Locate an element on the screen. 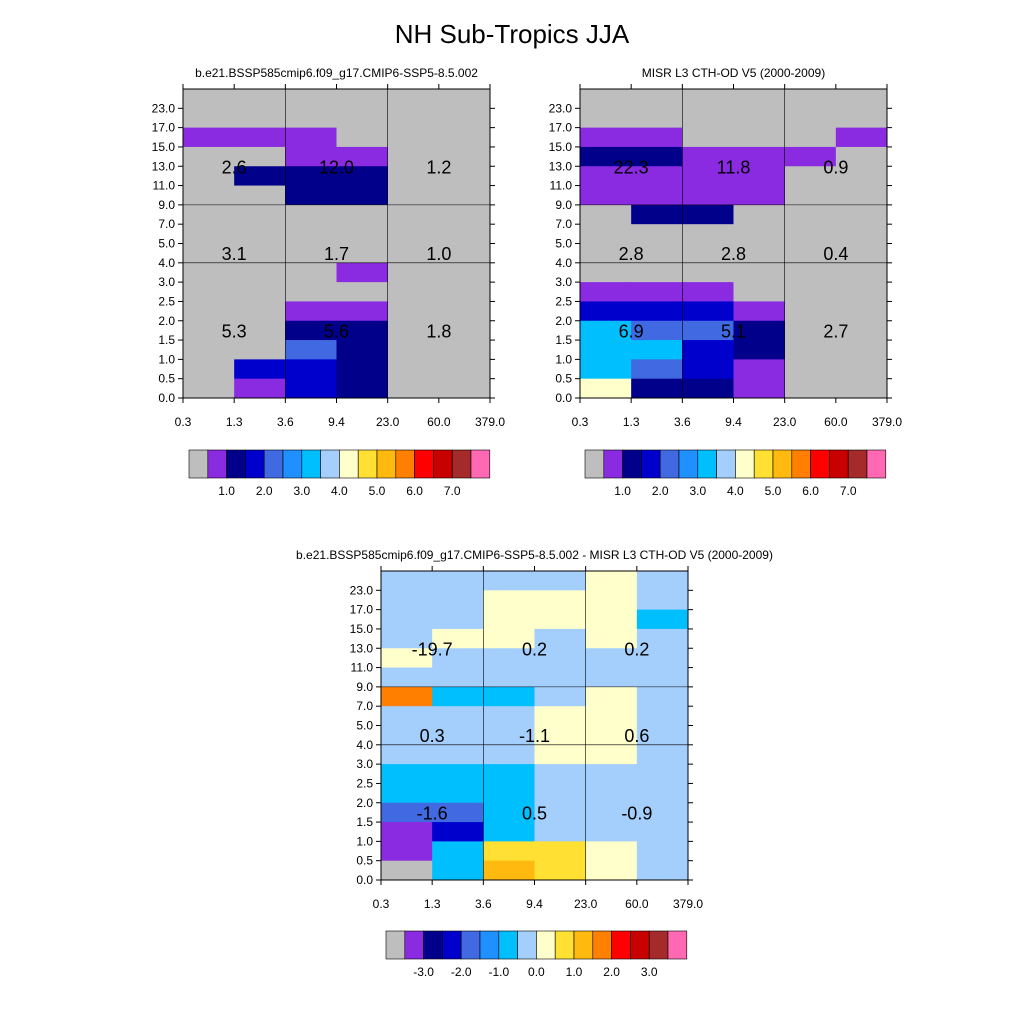 The width and height of the screenshot is (1024, 1024). colorbar-label: 3.0 is located at coordinates (649, 972).